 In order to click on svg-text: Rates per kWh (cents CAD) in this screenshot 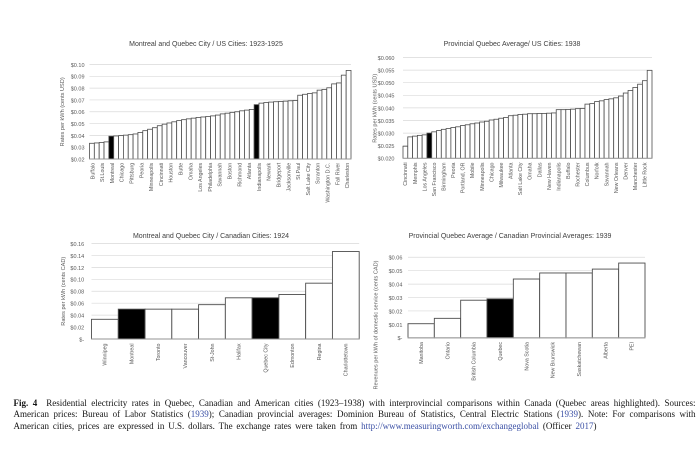, I will do `click(64, 291)`.